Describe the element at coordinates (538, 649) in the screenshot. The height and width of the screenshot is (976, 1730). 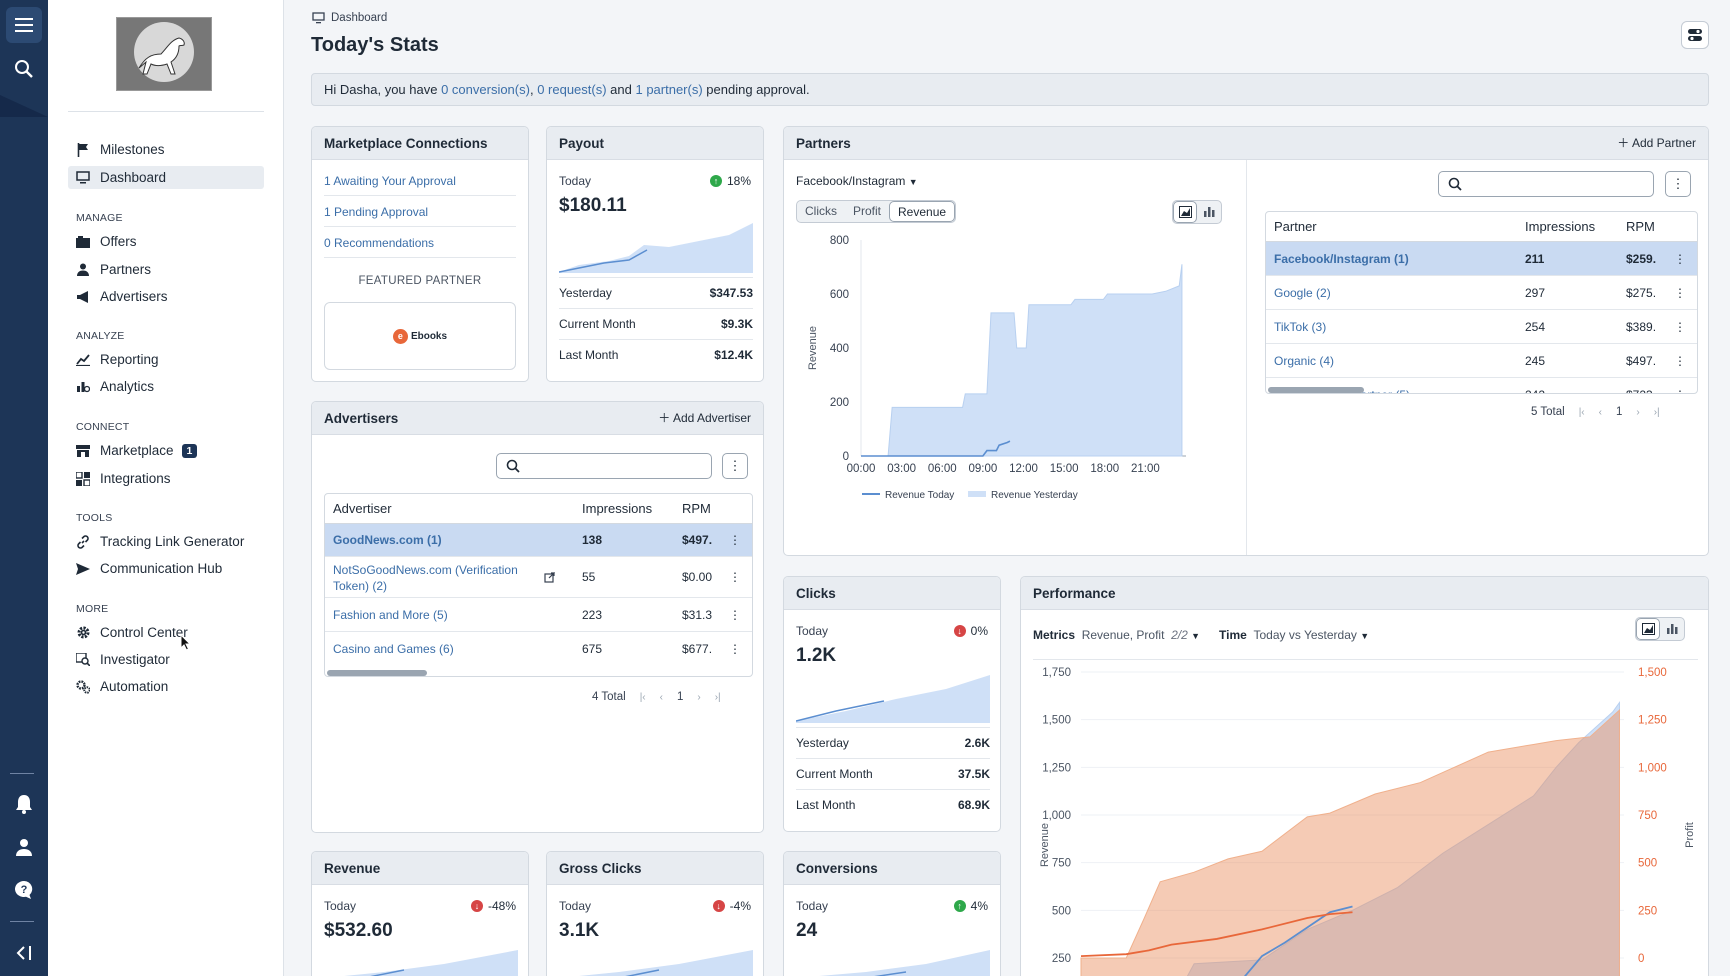
I see `table-row: Casino and Games (6) 675 $677. ⋮` at that location.